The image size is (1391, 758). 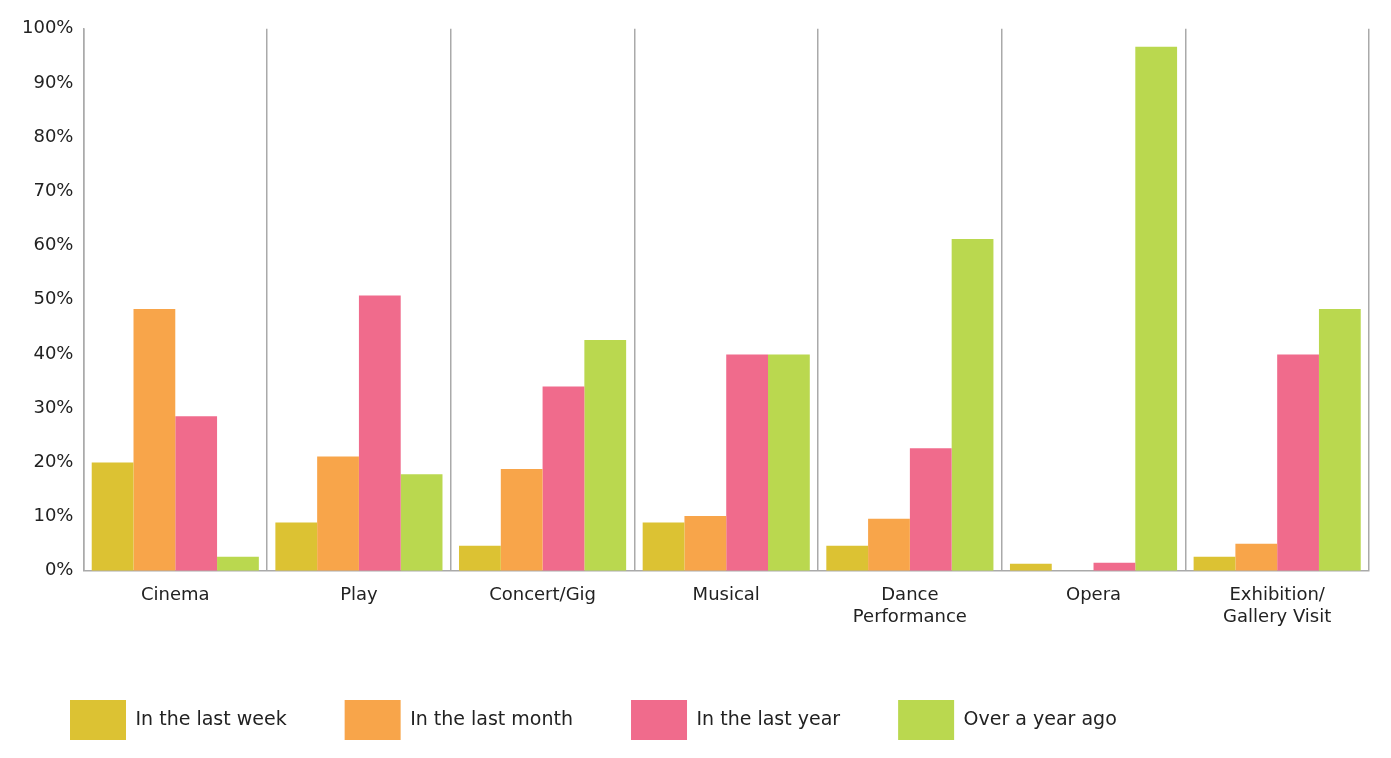 I want to click on y-tick-label: 90%, so click(x=53, y=81).